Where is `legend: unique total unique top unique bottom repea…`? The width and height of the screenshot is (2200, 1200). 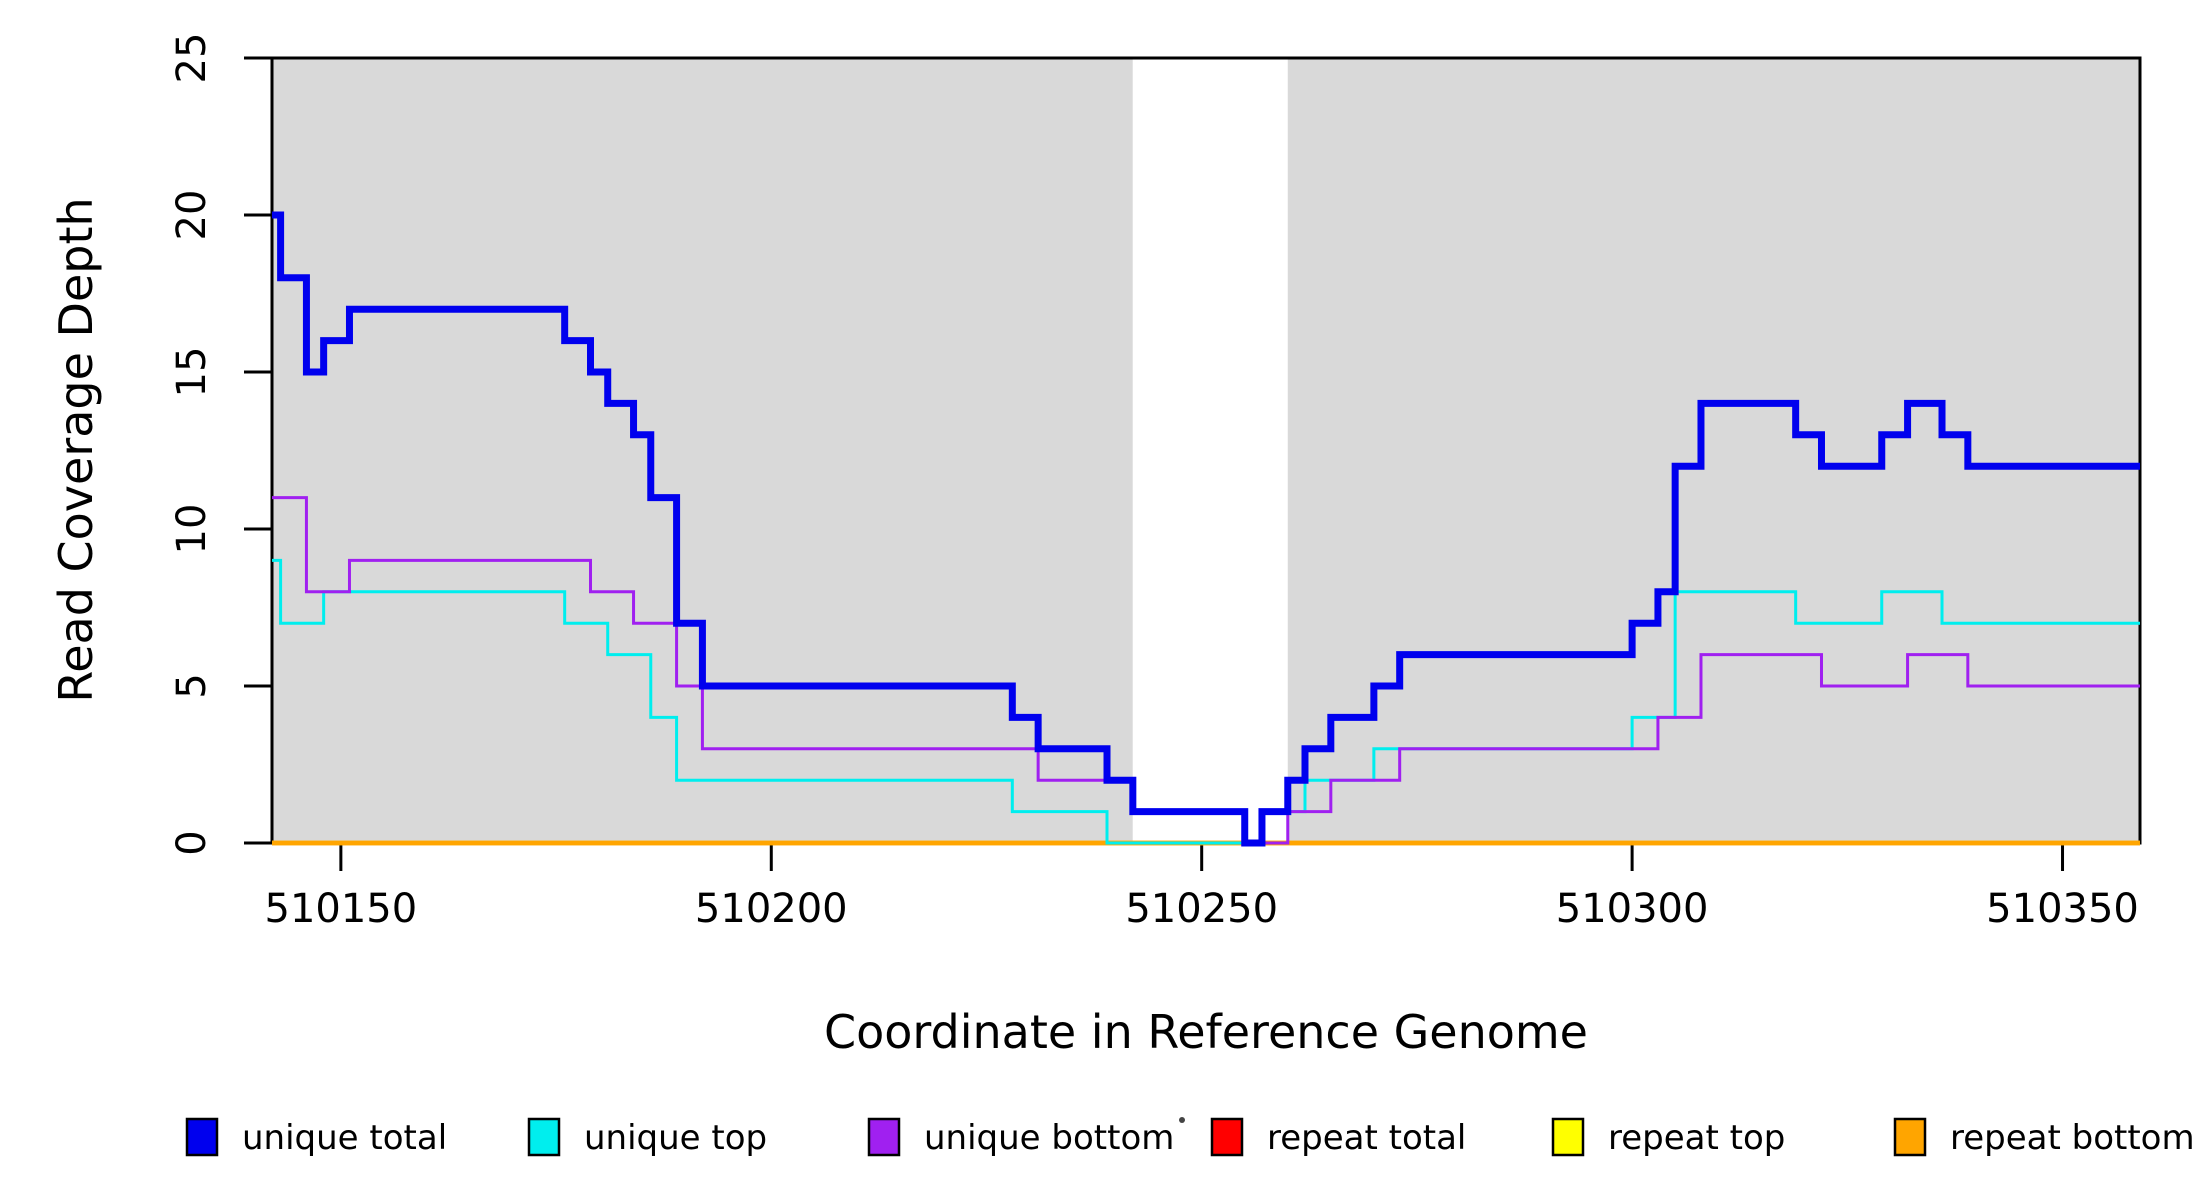 legend: unique total unique top unique bottom repea… is located at coordinates (1190, 1137).